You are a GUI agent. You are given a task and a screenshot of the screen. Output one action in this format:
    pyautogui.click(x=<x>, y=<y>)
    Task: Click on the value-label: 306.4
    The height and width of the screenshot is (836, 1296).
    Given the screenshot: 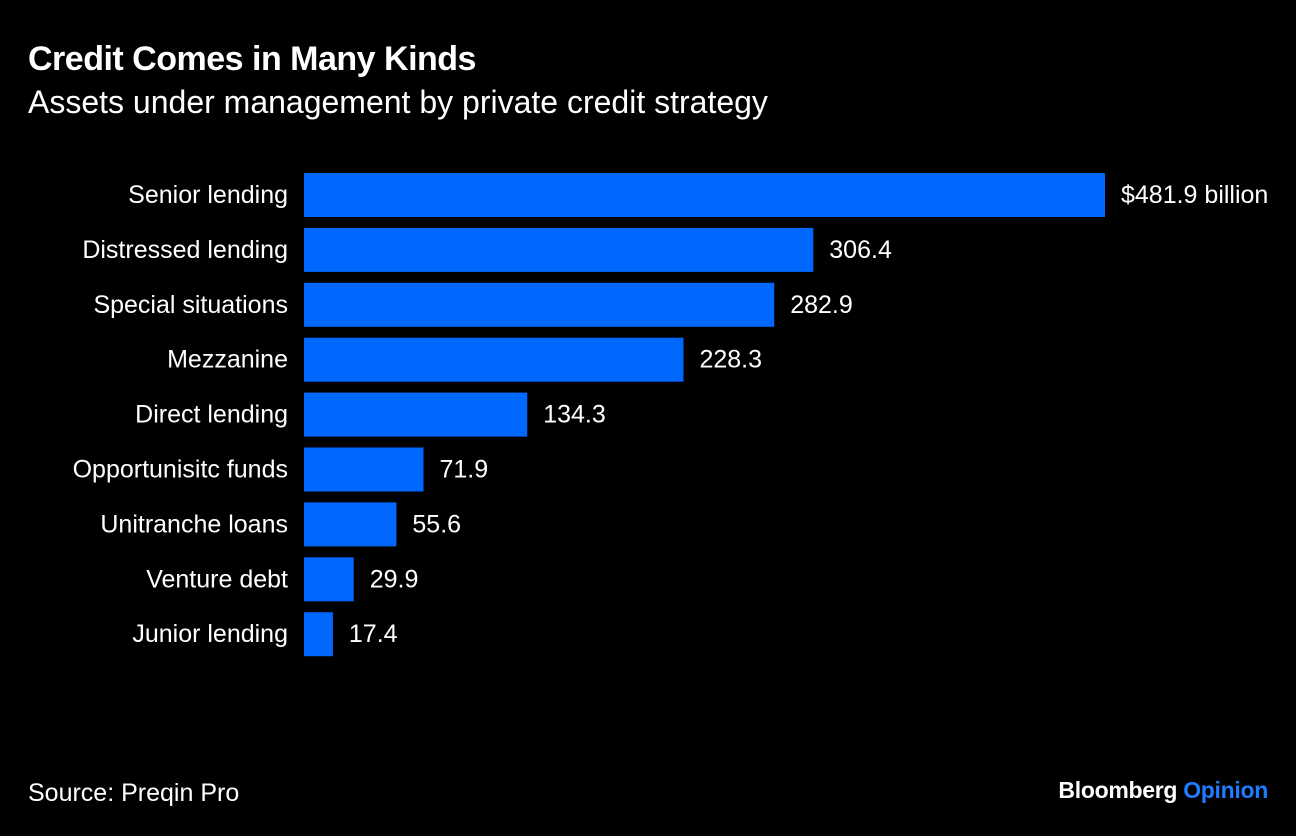 What is the action you would take?
    pyautogui.click(x=860, y=250)
    